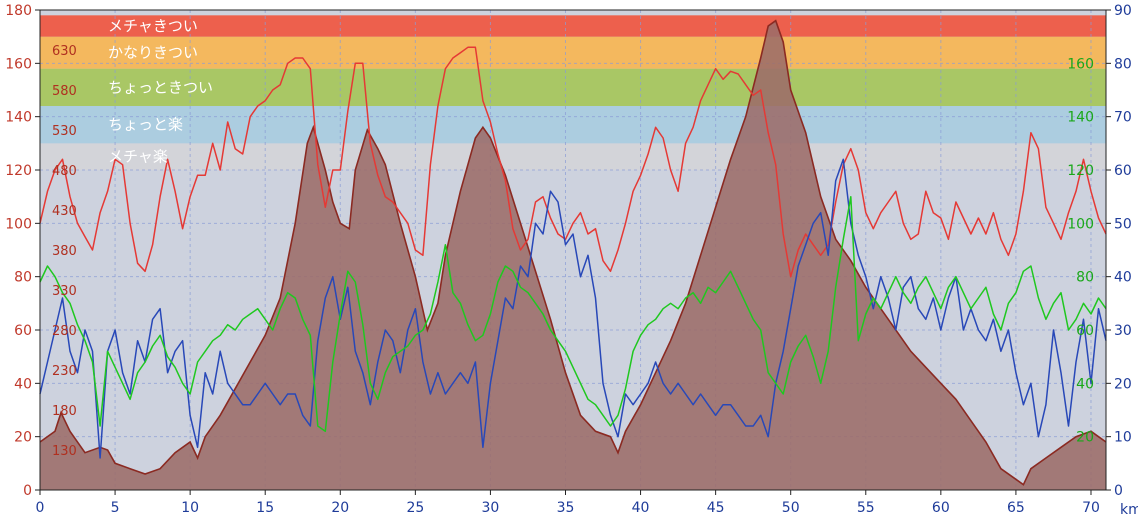 Image resolution: width=1138 pixels, height=521 pixels. What do you see at coordinates (1080, 118) in the screenshot?
I see `y-right-green-tick-label: 140` at bounding box center [1080, 118].